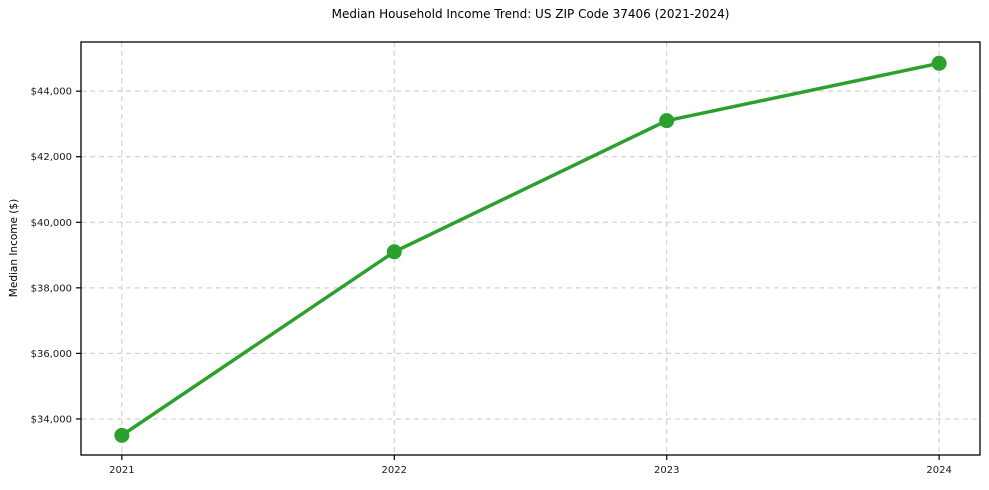 Image resolution: width=989 pixels, height=490 pixels. Describe the element at coordinates (51, 92) in the screenshot. I see `y-tick-label: $44,000` at that location.